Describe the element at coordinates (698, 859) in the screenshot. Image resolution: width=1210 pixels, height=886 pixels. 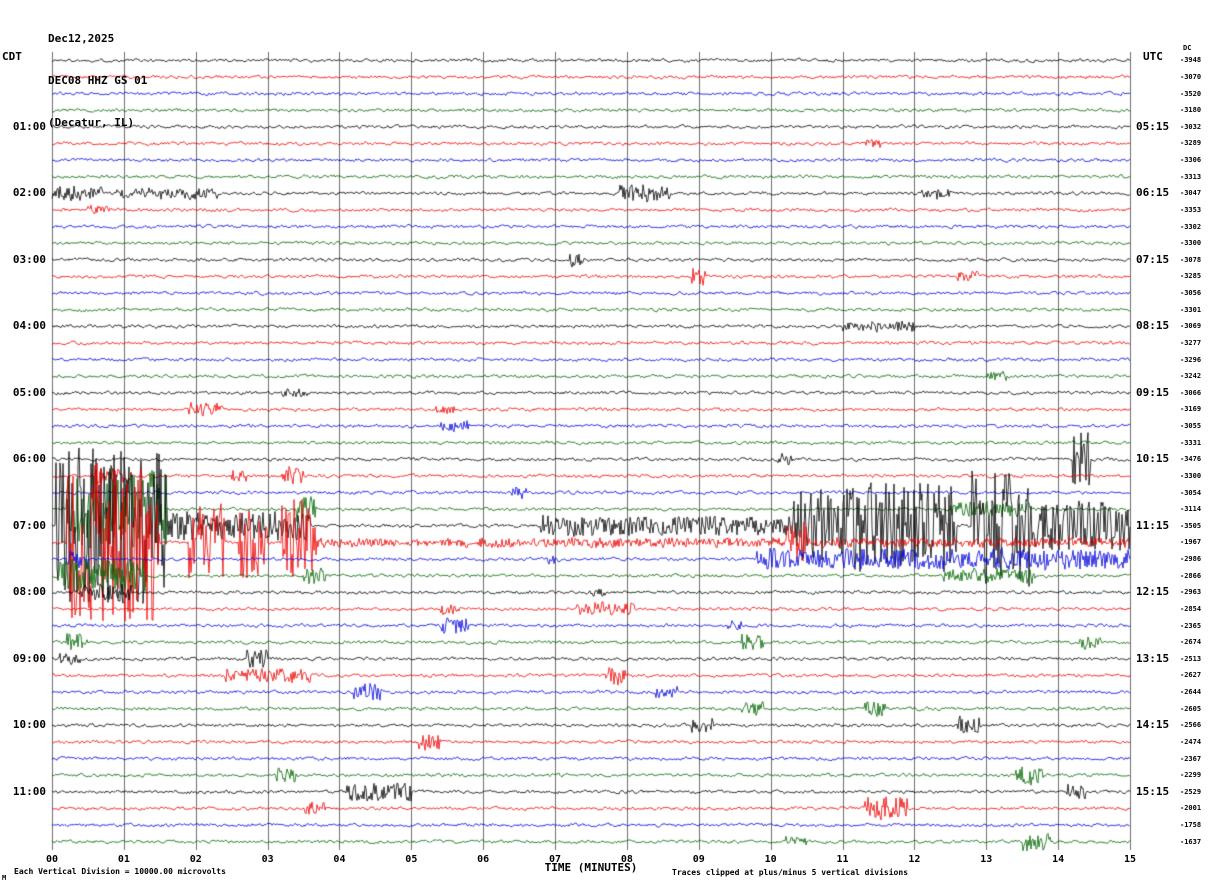
I see `x-tick-label: 09` at that location.